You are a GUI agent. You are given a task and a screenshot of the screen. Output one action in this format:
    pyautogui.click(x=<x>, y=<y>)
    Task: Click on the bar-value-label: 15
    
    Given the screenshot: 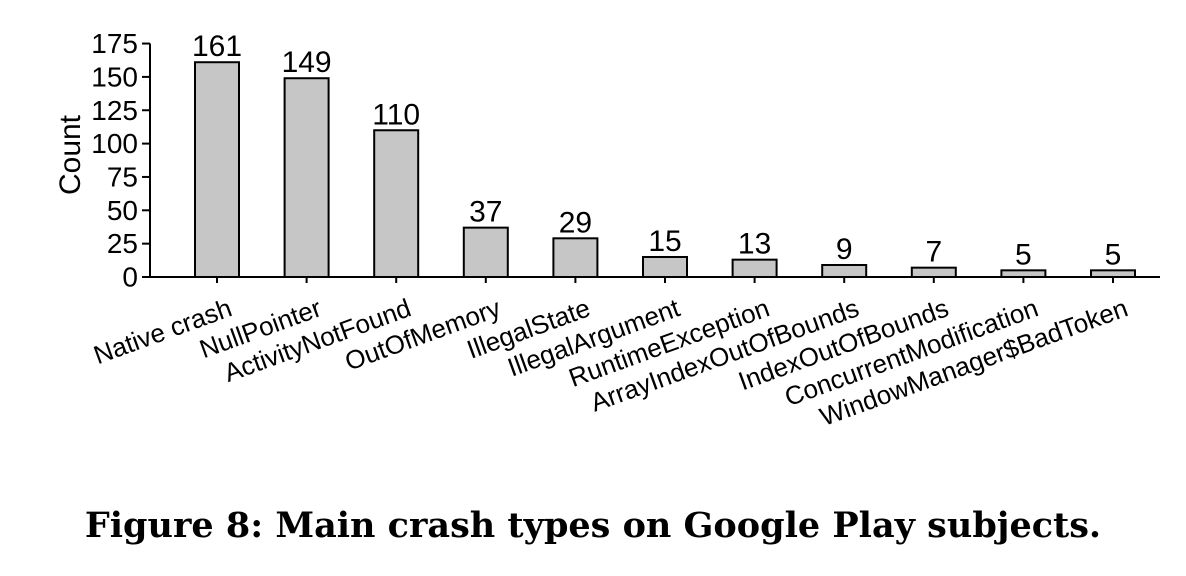 What is the action you would take?
    pyautogui.click(x=664, y=241)
    